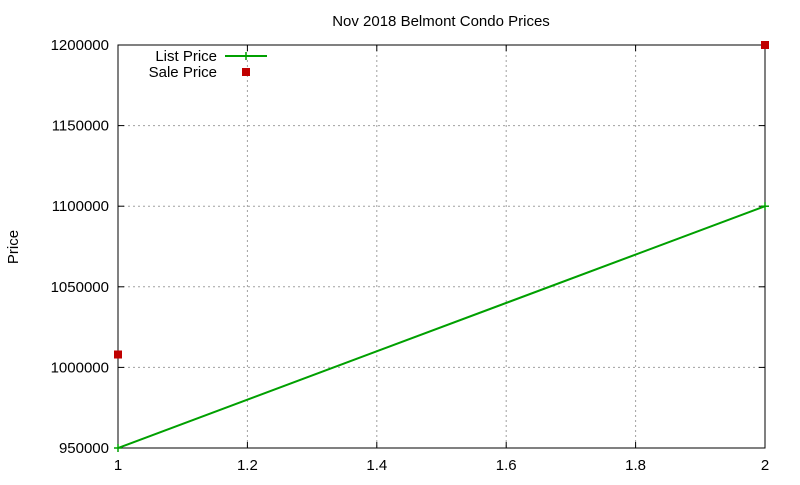 The width and height of the screenshot is (800, 485). What do you see at coordinates (376, 465) in the screenshot?
I see `x-tick-label: 1.4` at bounding box center [376, 465].